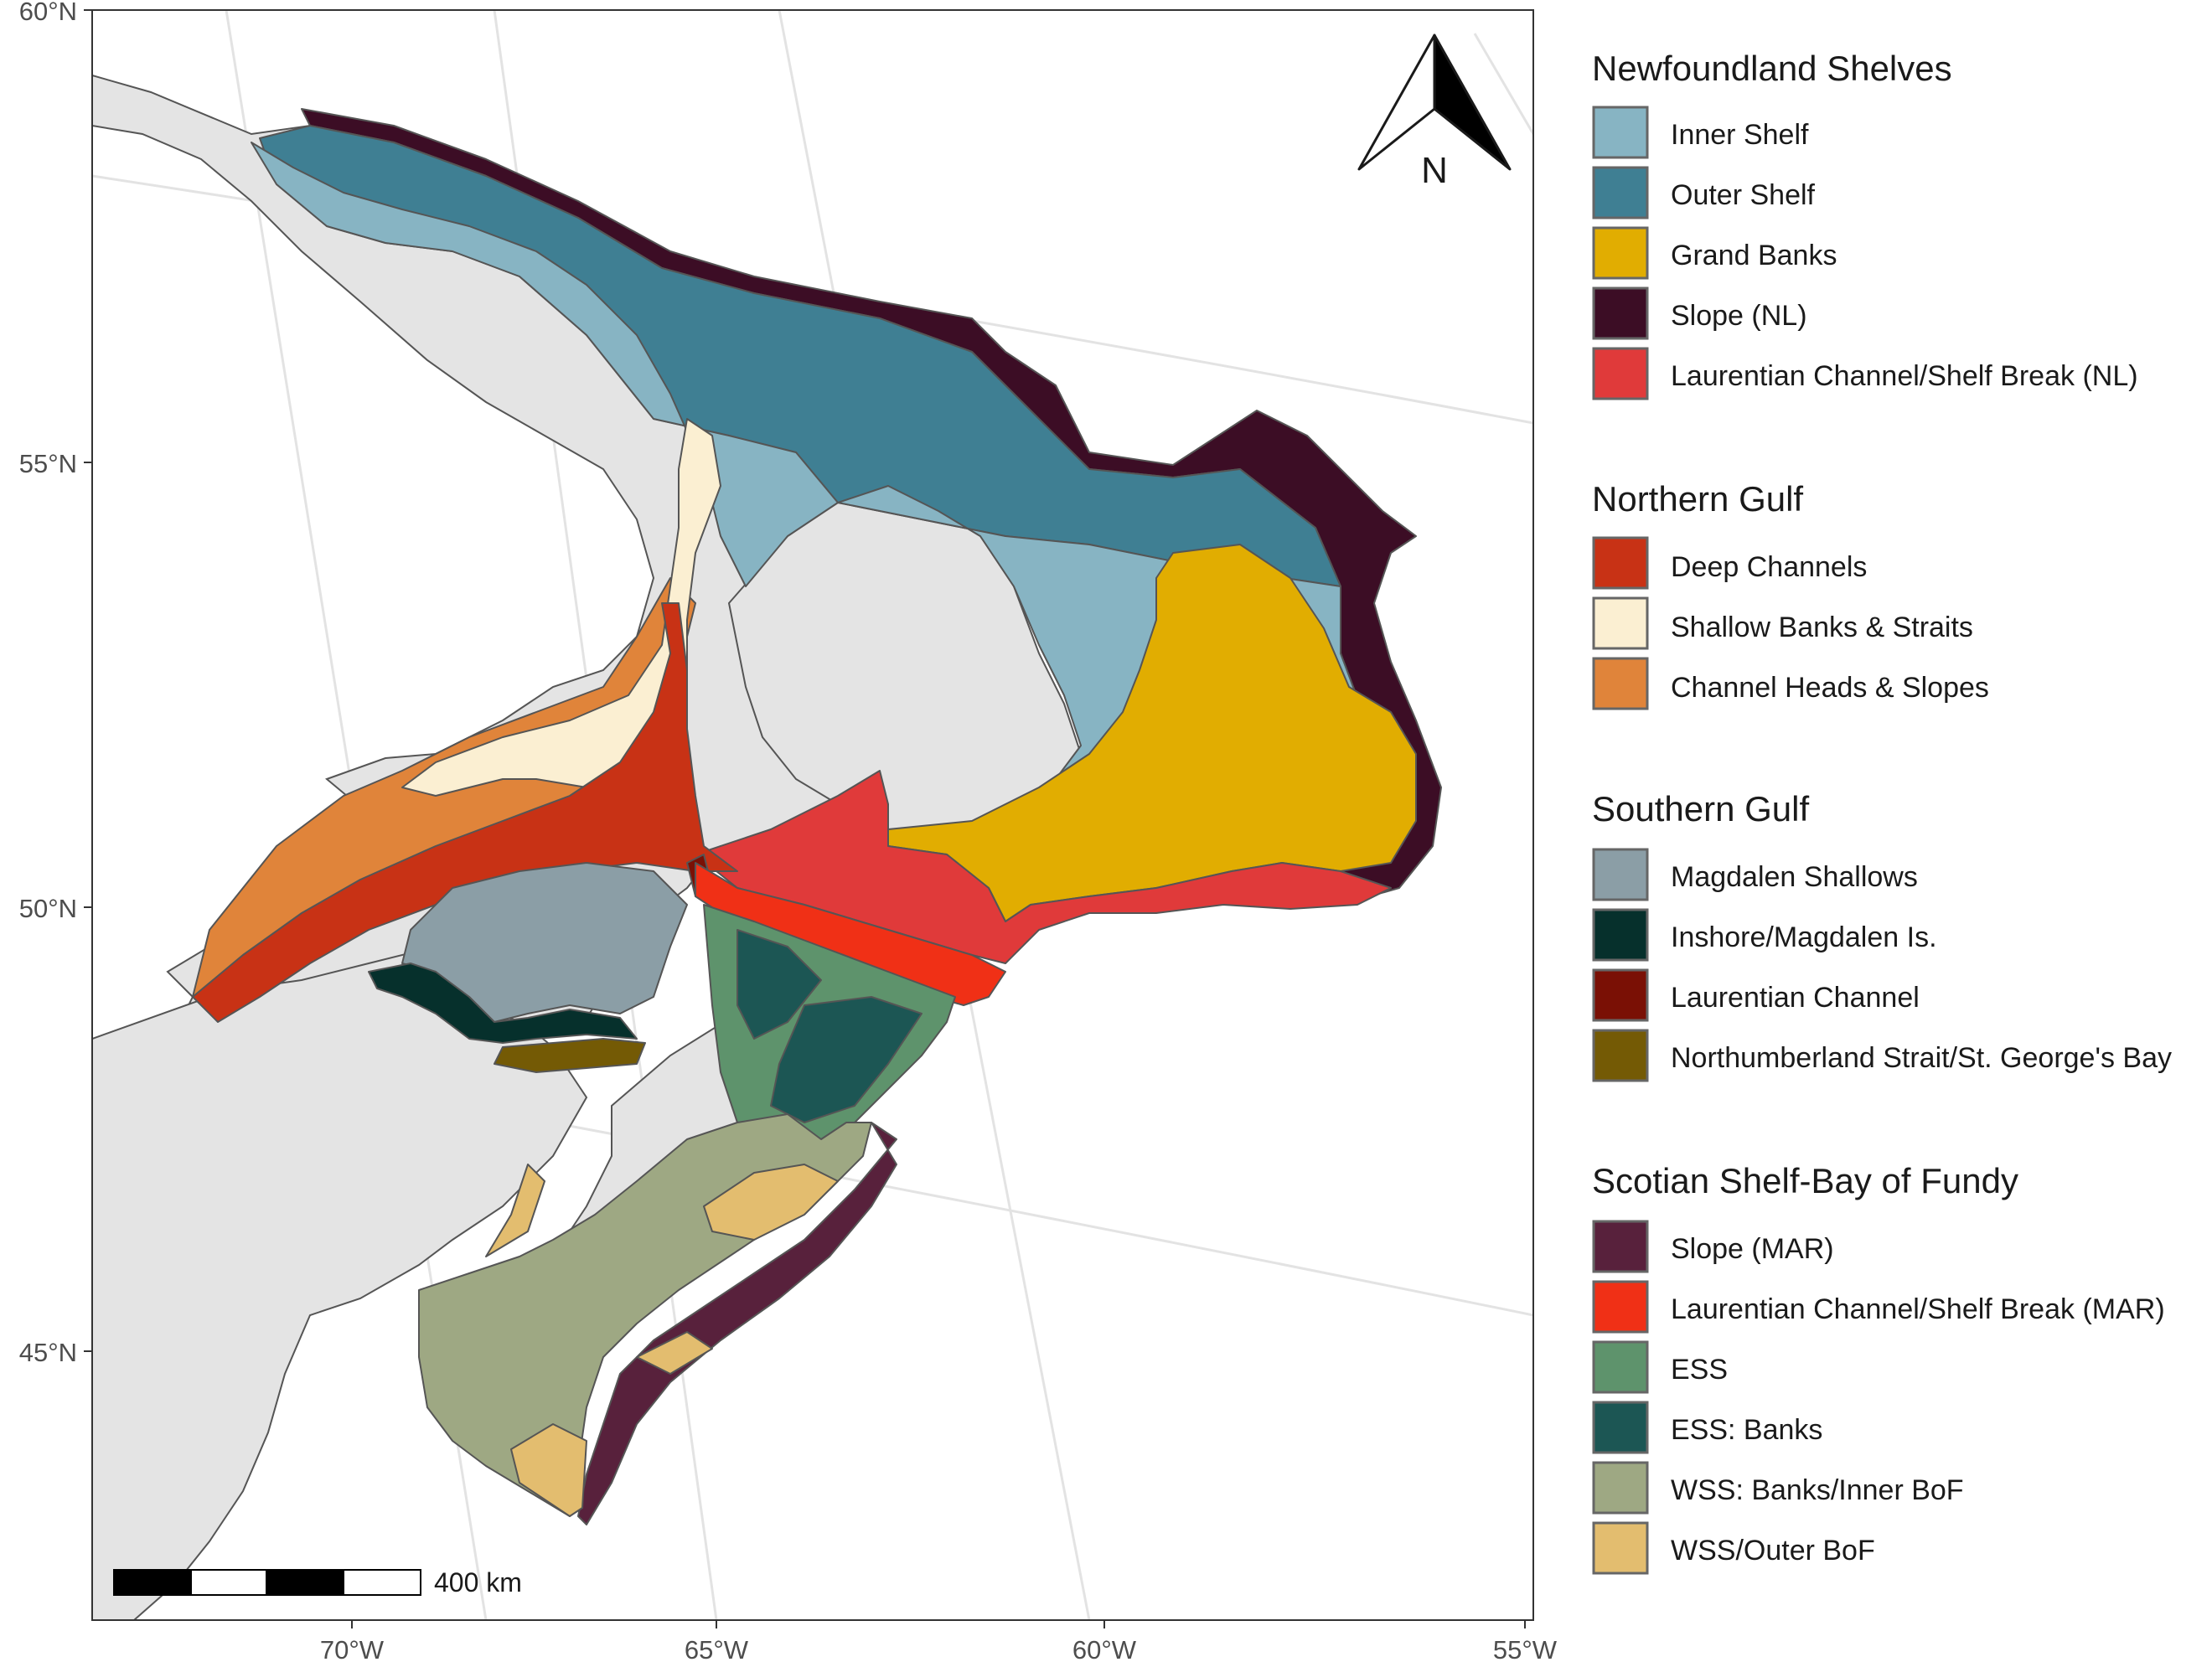  What do you see at coordinates (1620, 995) in the screenshot?
I see `legend-swatch-laurentian-channel` at bounding box center [1620, 995].